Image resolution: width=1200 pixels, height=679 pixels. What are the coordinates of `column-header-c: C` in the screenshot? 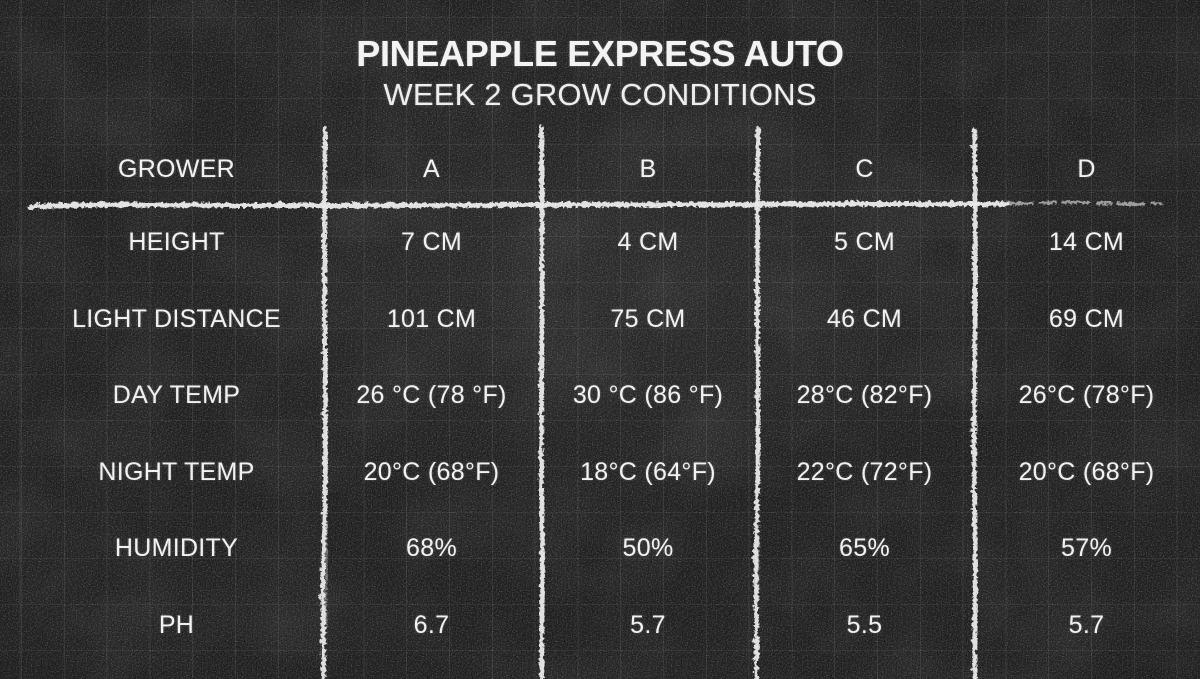 It's located at (864, 168).